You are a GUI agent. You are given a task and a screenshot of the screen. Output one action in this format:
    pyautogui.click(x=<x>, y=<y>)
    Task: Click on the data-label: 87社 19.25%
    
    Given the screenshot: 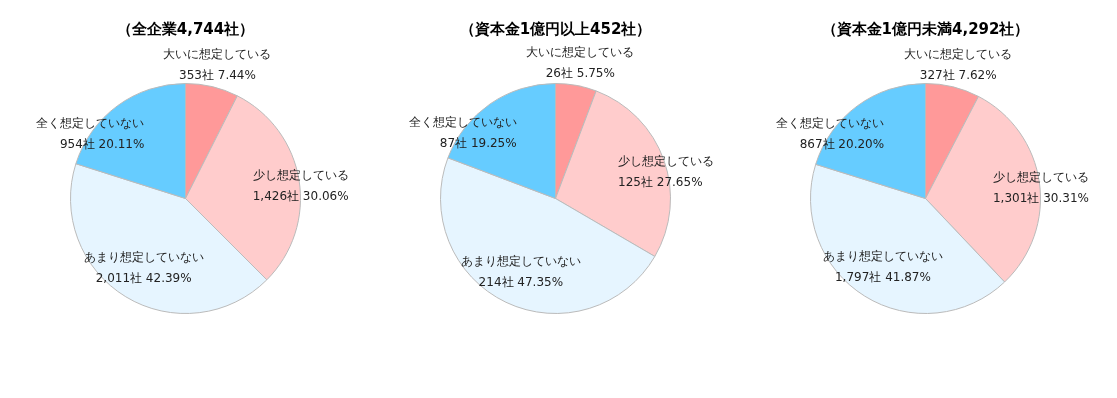 What is the action you would take?
    pyautogui.click(x=478, y=142)
    